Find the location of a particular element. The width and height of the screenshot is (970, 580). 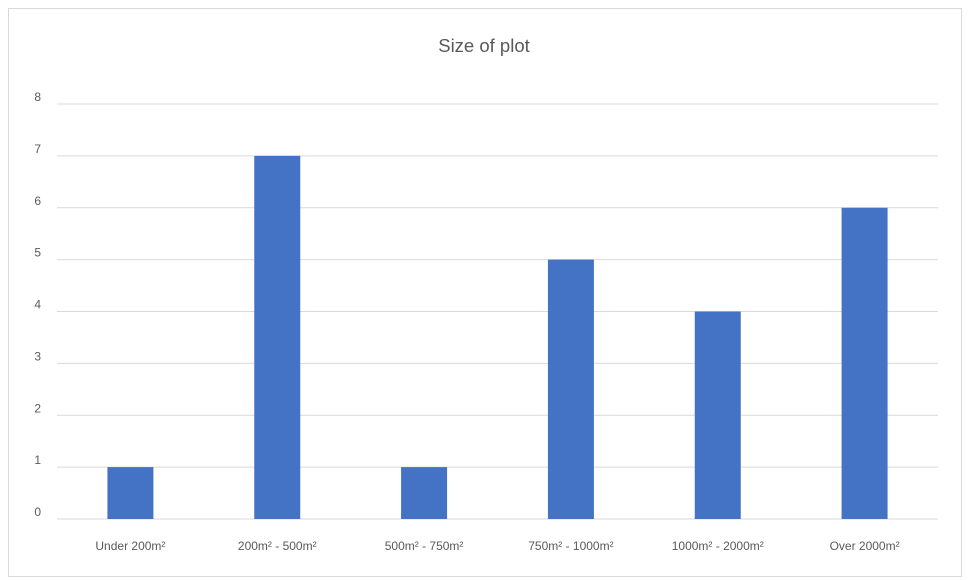

y-tick-label: 6 is located at coordinates (37, 201).